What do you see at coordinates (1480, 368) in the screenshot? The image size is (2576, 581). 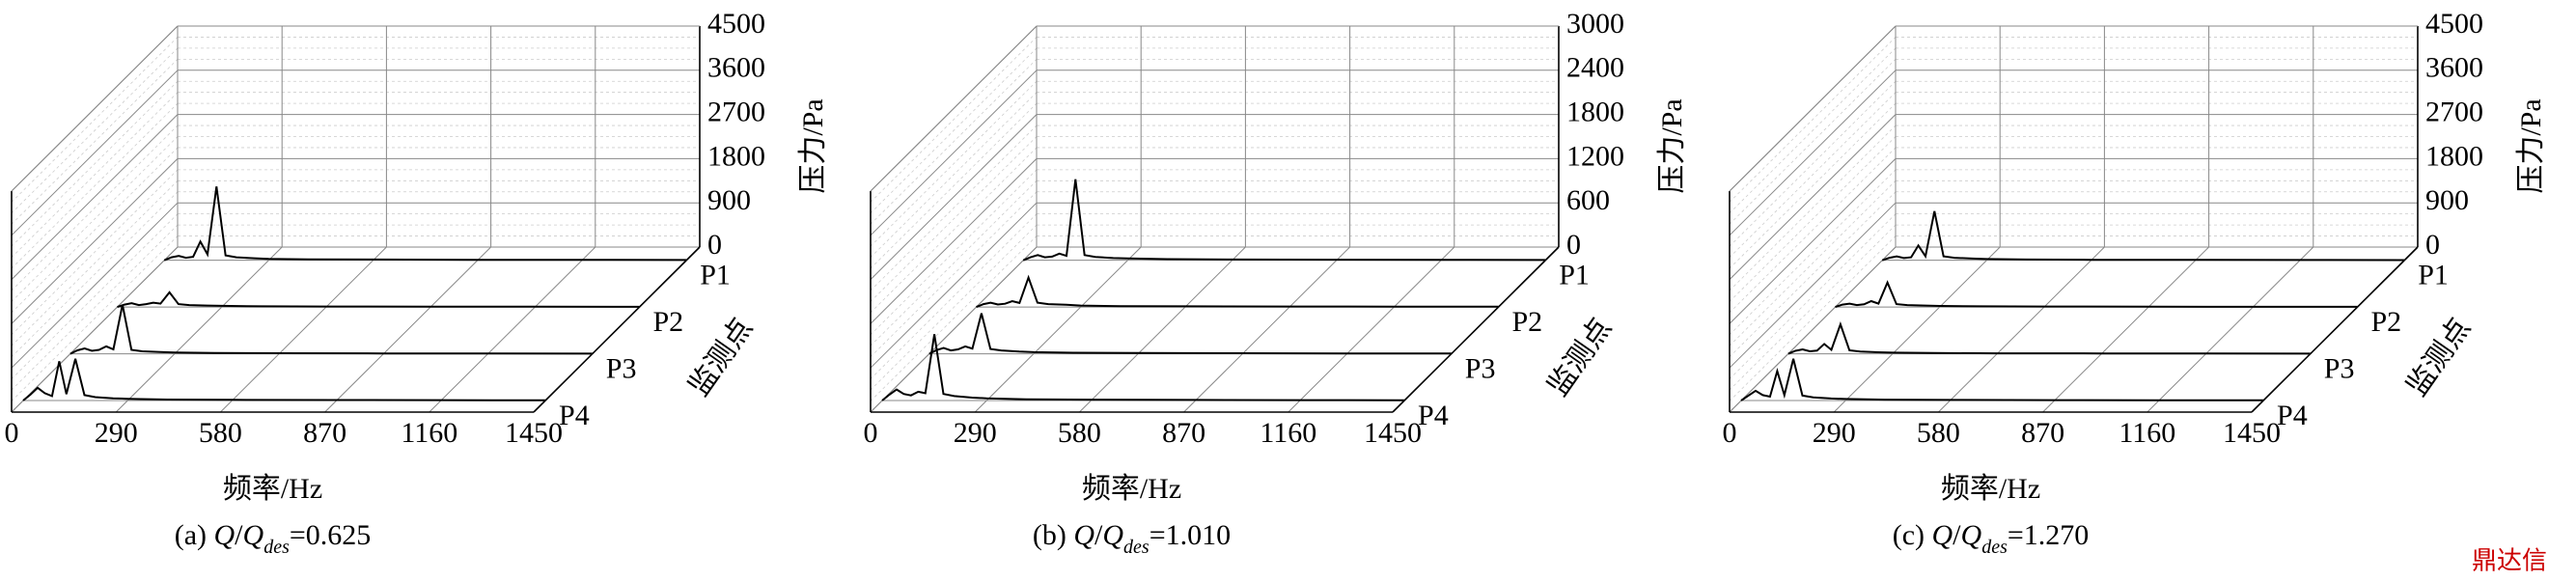 I see `category-label: P3` at bounding box center [1480, 368].